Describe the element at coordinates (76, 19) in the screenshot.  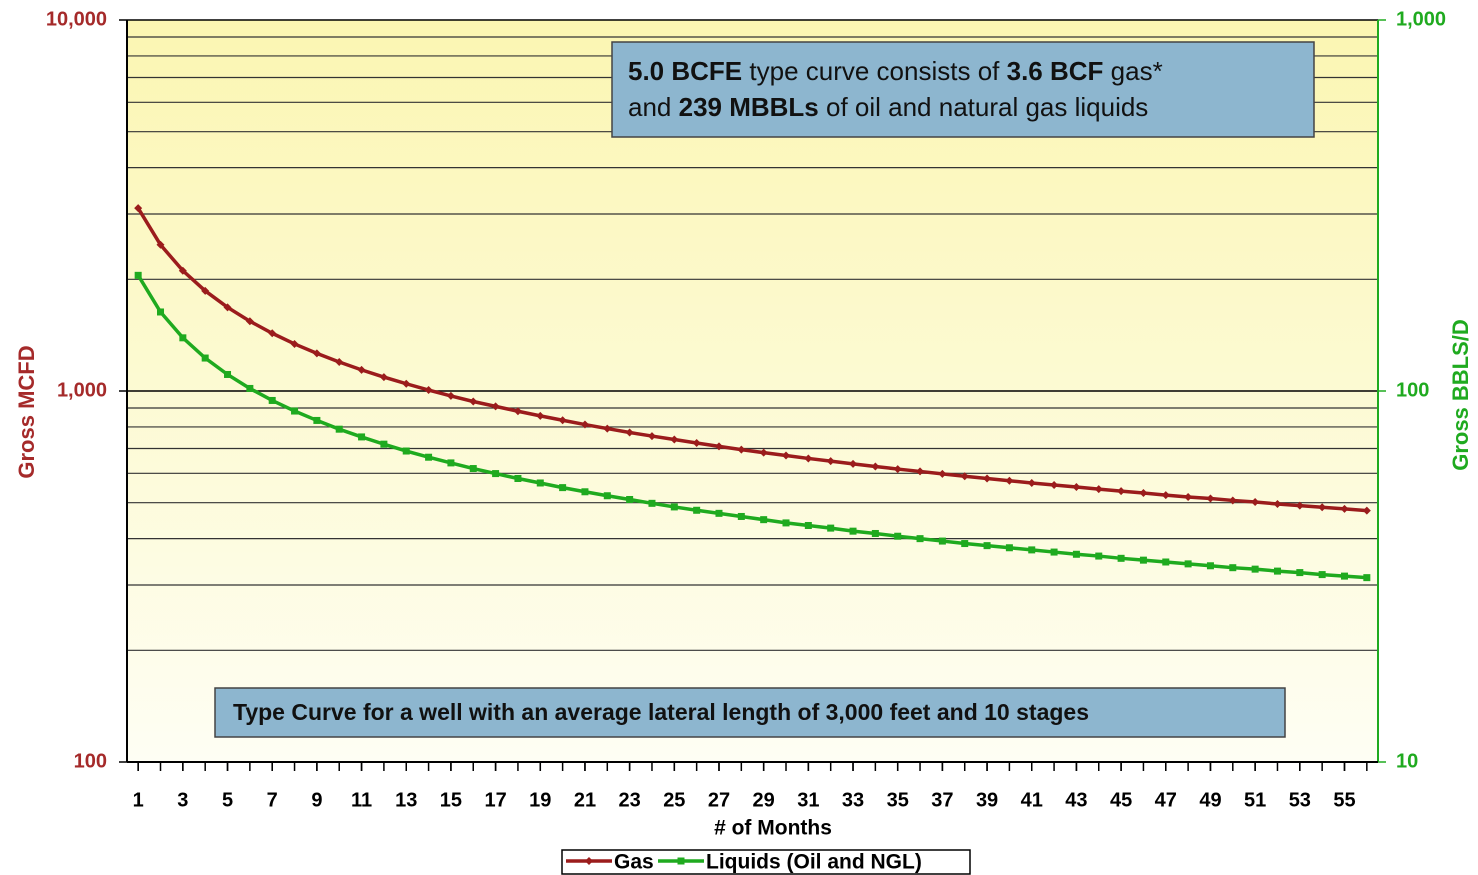
I see `y-tick-label: 10,000` at that location.